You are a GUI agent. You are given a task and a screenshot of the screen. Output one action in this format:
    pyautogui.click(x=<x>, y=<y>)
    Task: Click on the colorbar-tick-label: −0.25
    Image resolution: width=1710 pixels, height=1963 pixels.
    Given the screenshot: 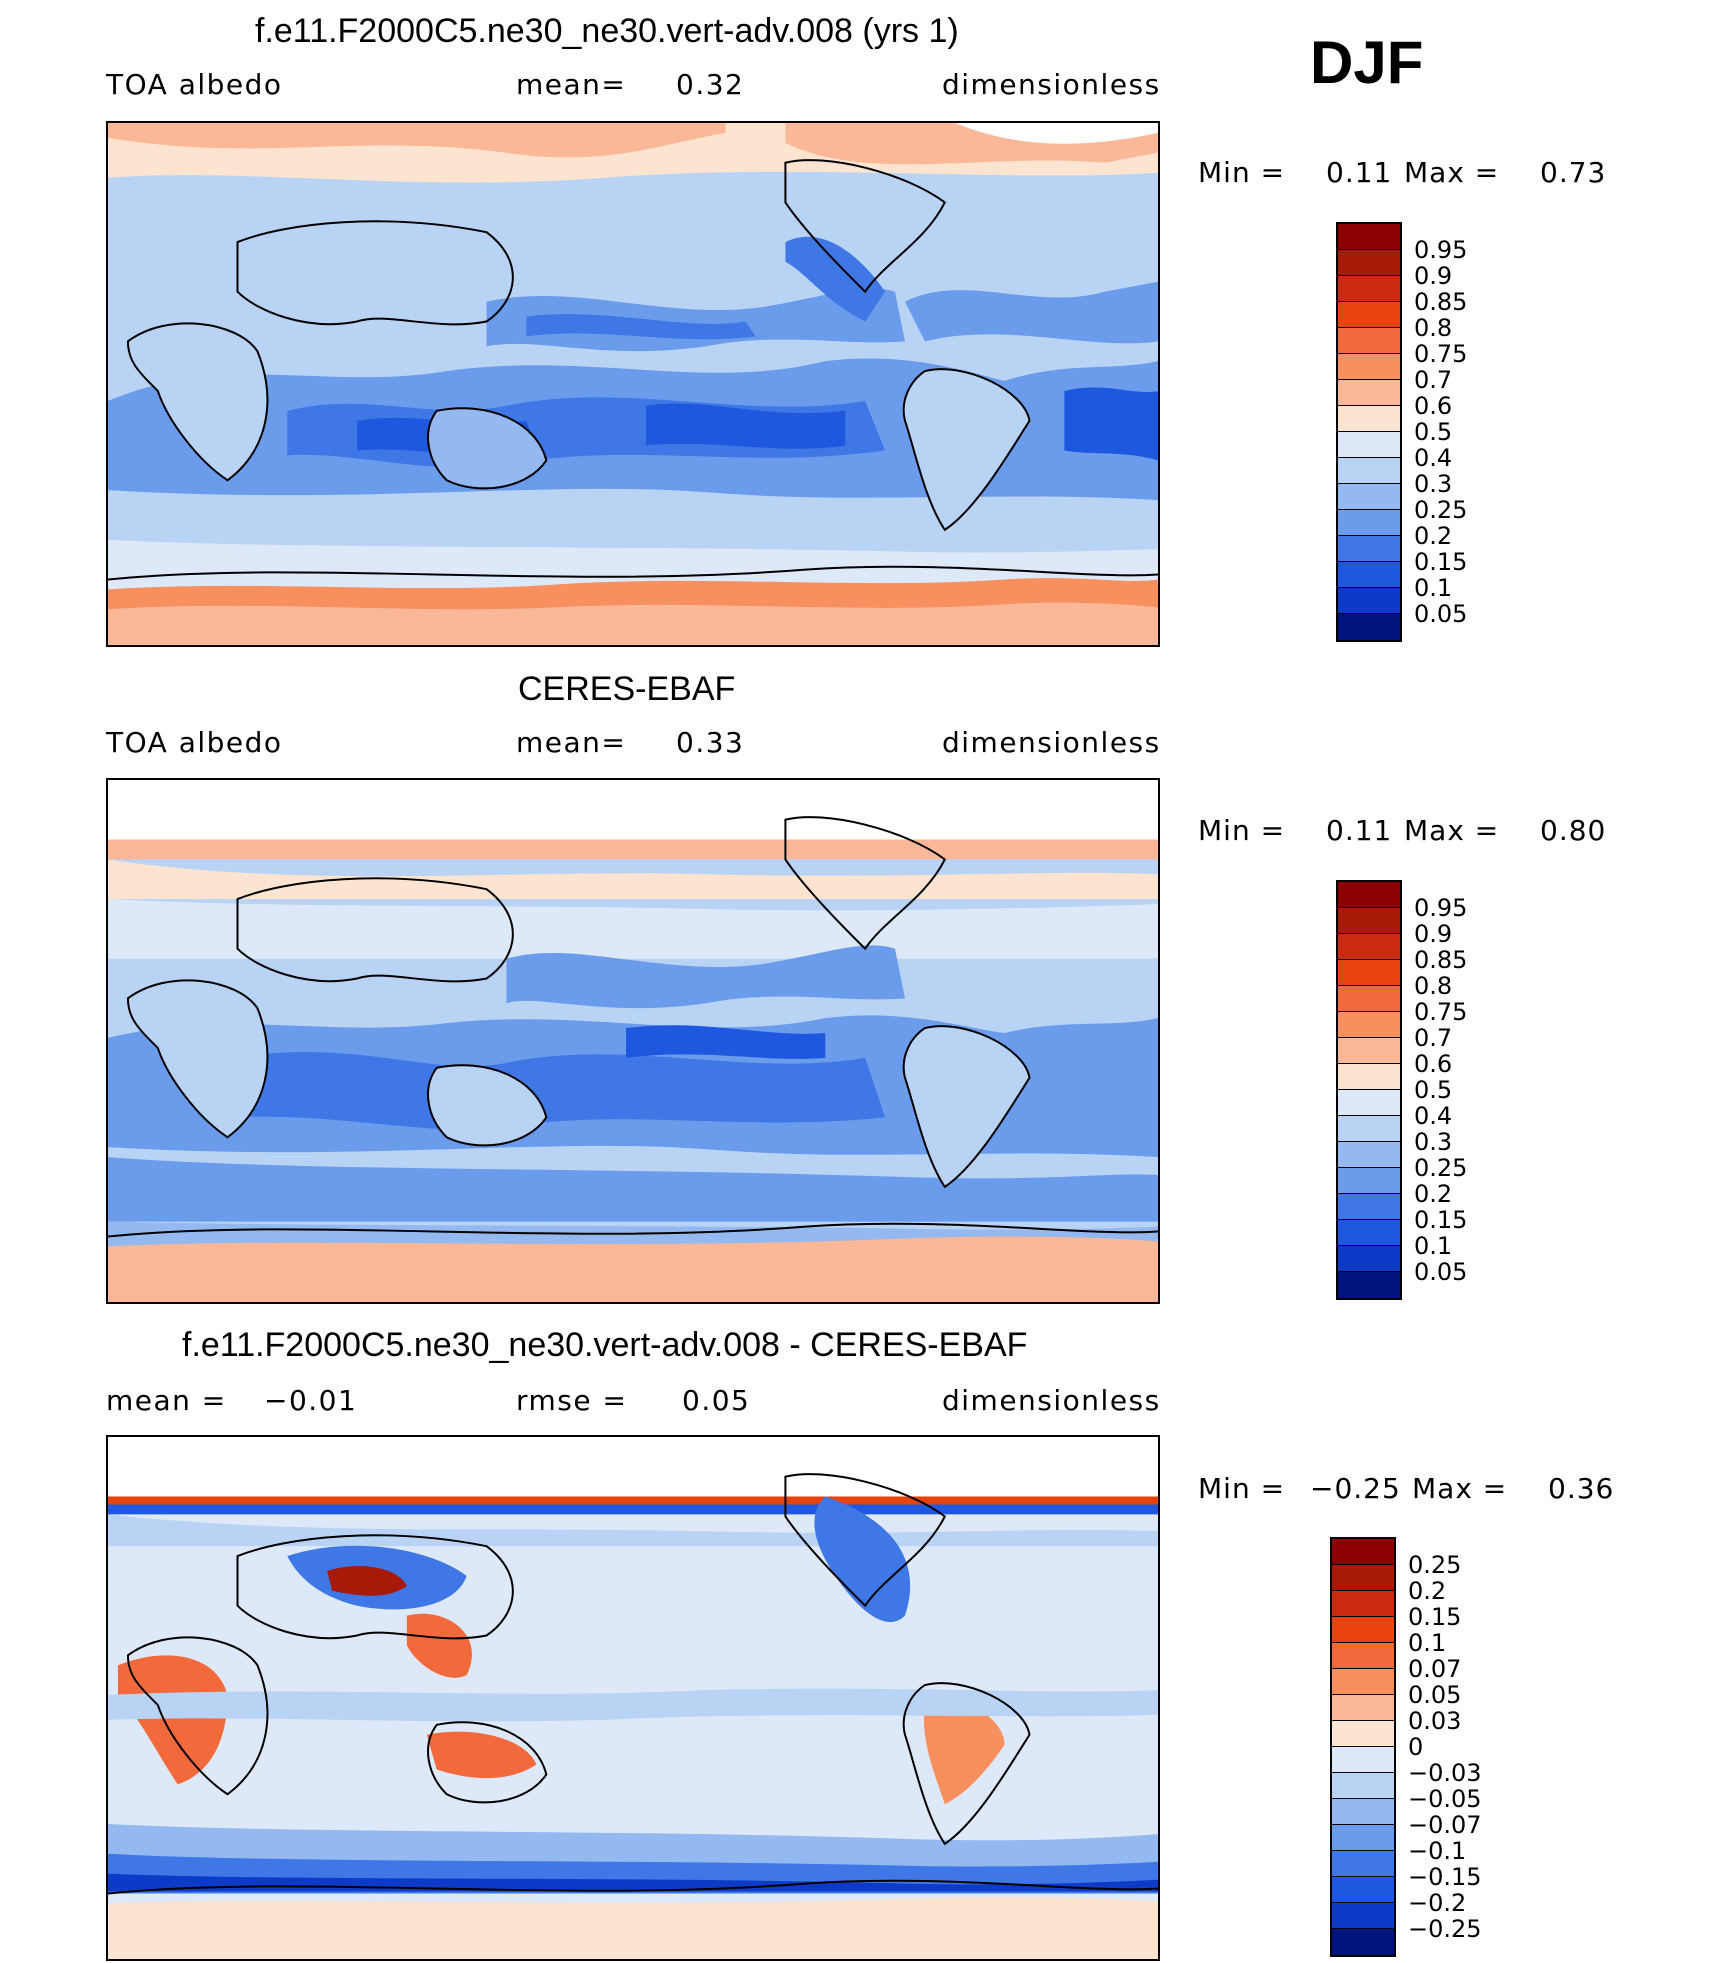 What is the action you would take?
    pyautogui.click(x=1445, y=1929)
    